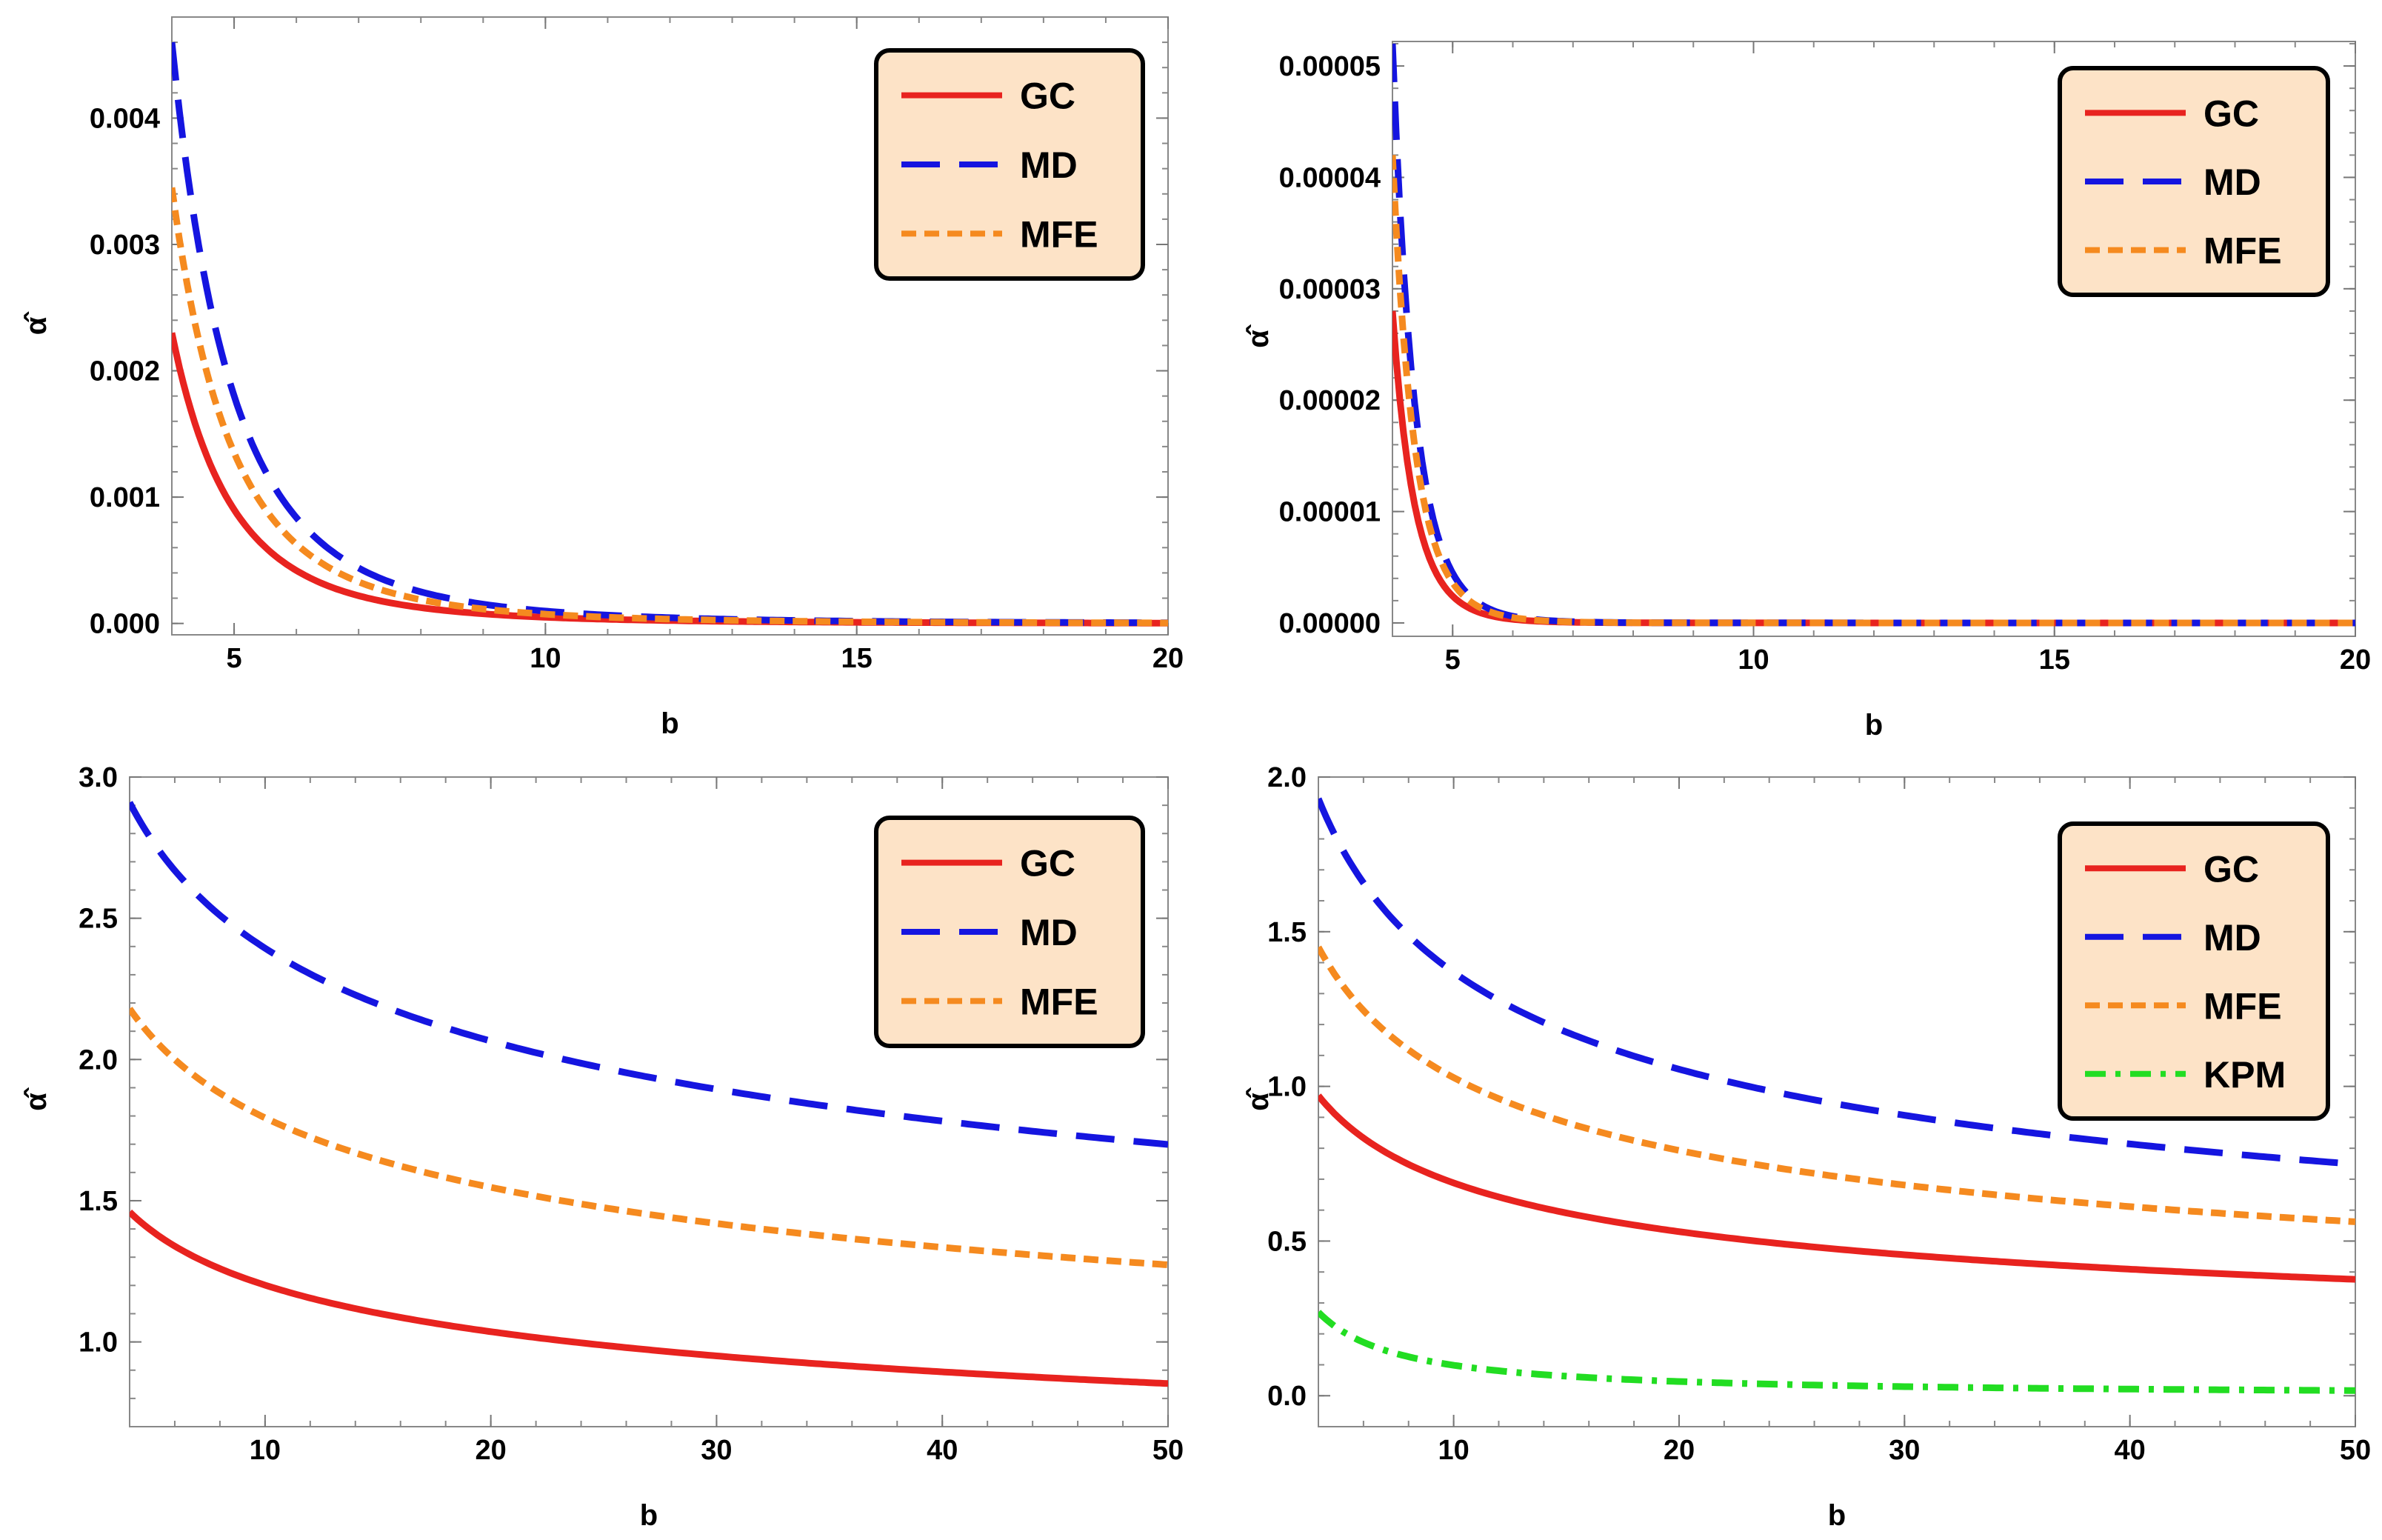  I want to click on y-tick-label: 0.00005, so click(1330, 66).